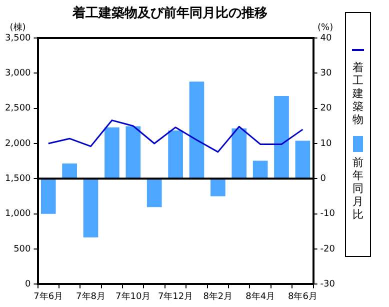 This screenshot has width=389, height=307. What do you see at coordinates (18, 73) in the screenshot?
I see `y-tick-label: 3,000` at bounding box center [18, 73].